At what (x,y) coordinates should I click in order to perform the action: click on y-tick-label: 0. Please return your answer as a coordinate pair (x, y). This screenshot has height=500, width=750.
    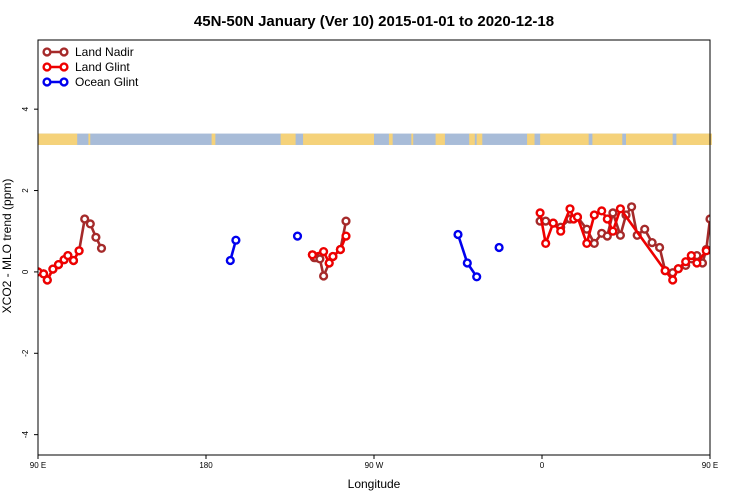
    Looking at the image, I should click on (25, 271).